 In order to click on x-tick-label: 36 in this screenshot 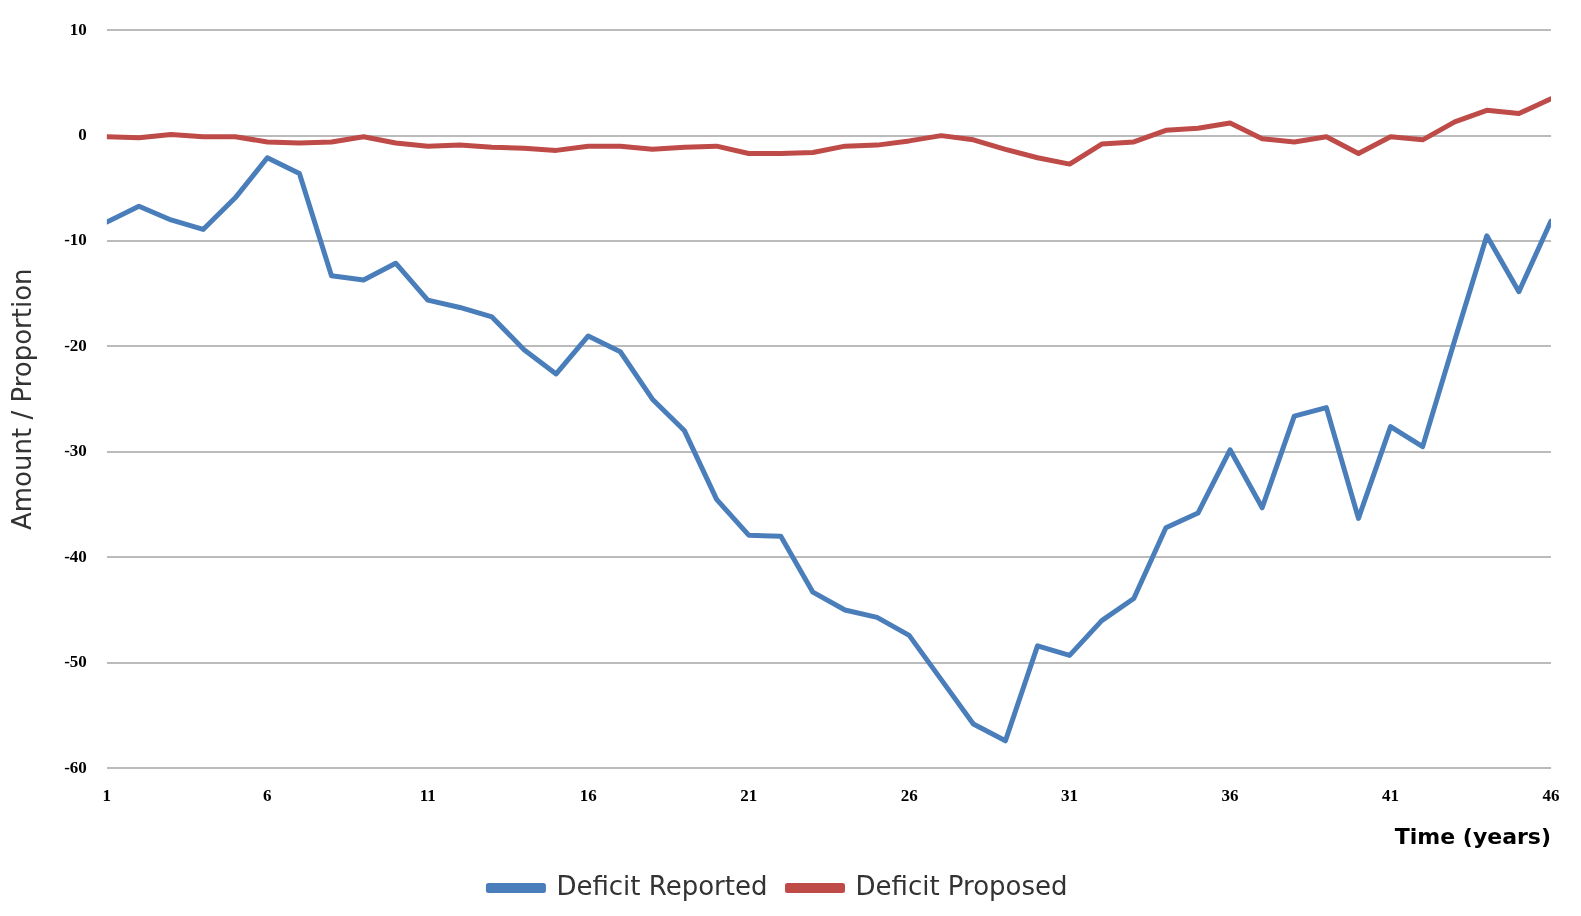, I will do `click(1230, 795)`.